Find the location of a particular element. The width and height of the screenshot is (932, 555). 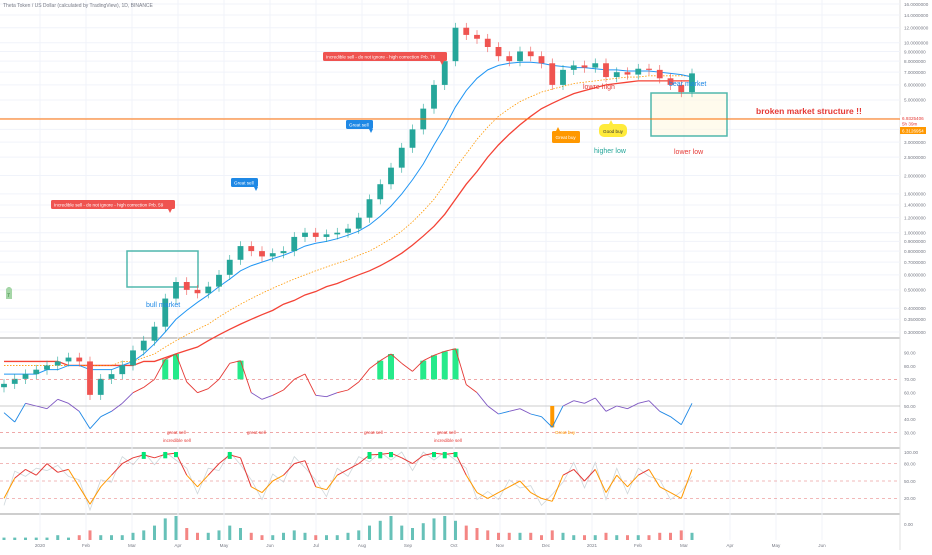

ma-price-tag: 6.3126954 is located at coordinates (913, 130).